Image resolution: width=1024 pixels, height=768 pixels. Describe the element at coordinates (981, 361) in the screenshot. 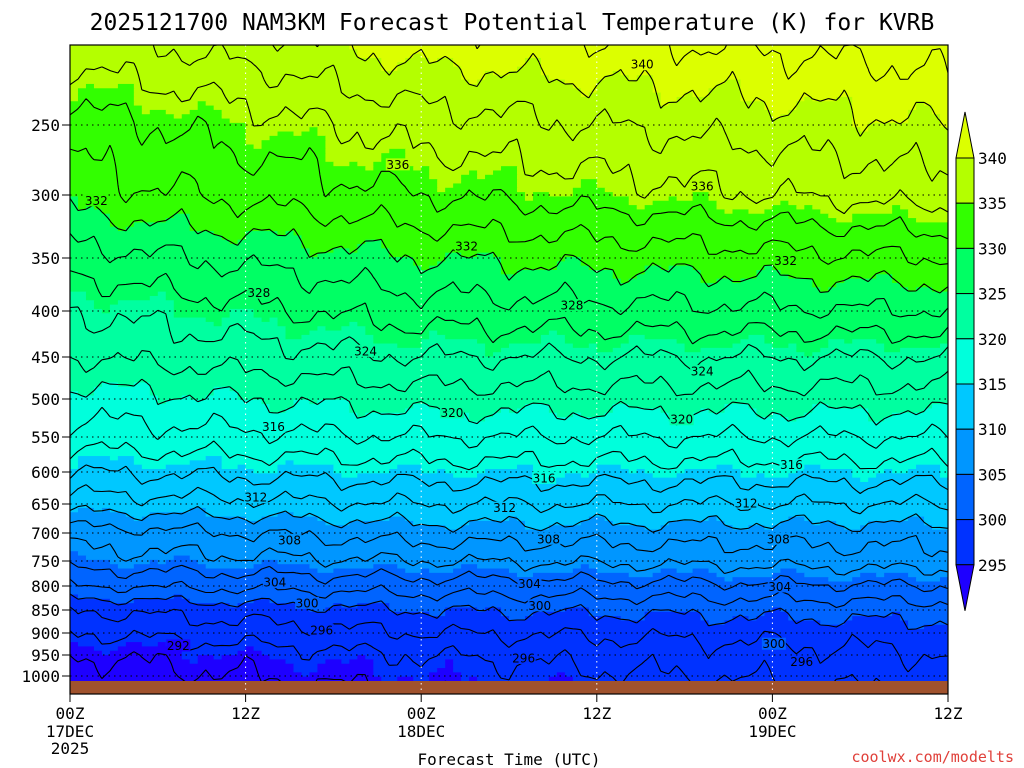

I see `colorbar: 340 335 330 325 320 315 310 305 300 295` at that location.